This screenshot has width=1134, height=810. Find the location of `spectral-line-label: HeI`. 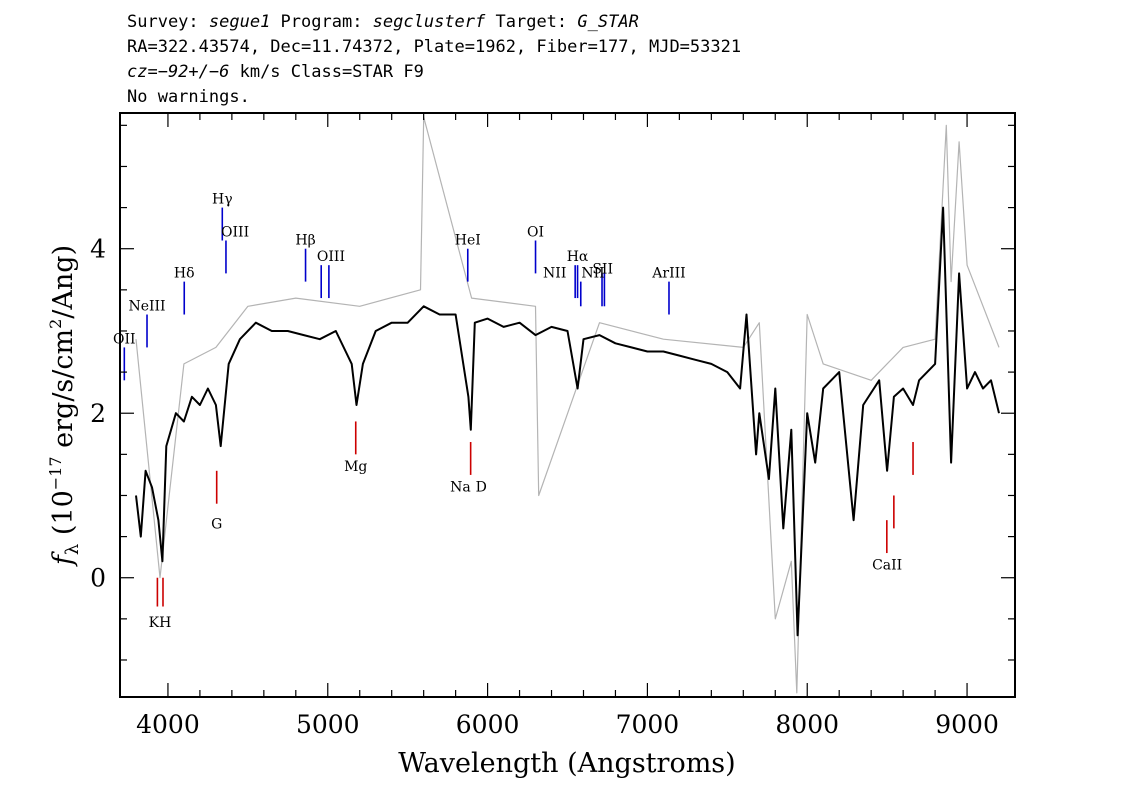

spectral-line-label: HeI is located at coordinates (468, 241).